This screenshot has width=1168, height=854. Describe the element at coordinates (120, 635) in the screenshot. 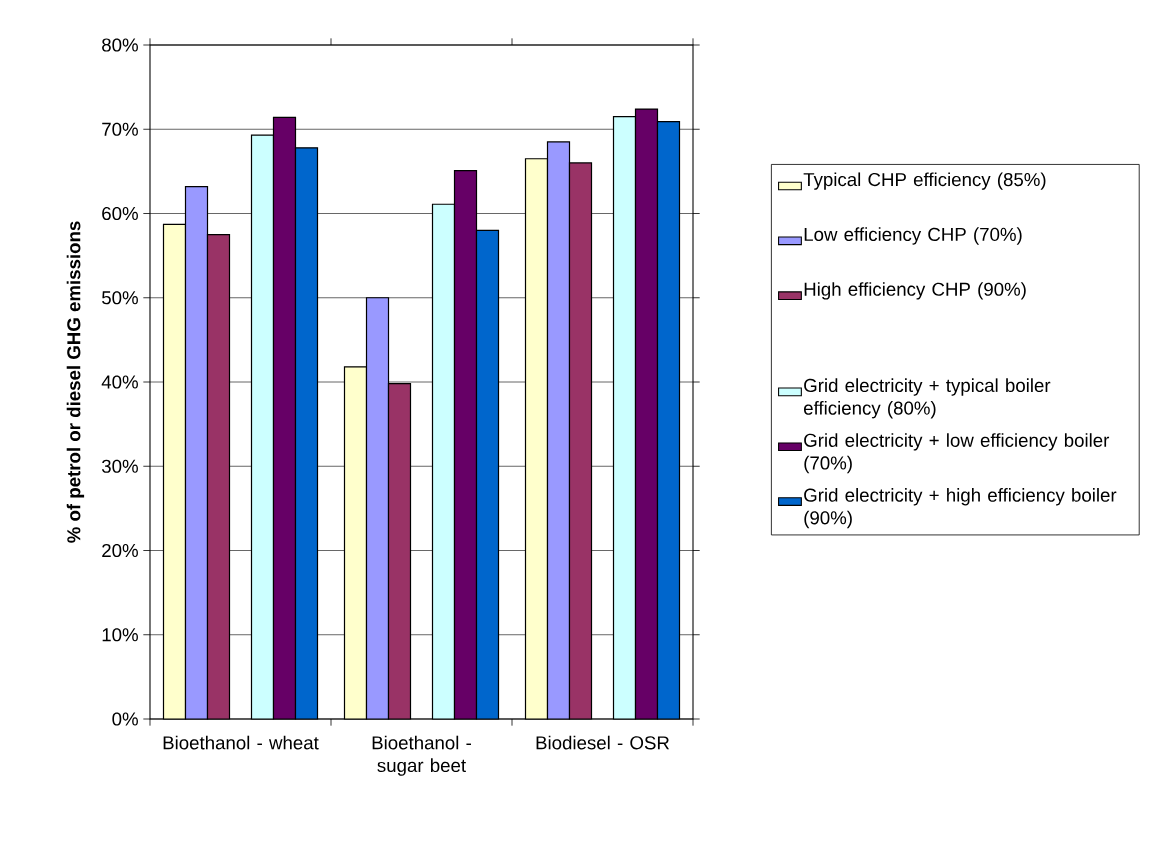

I see `y-tick-label: 10%` at that location.